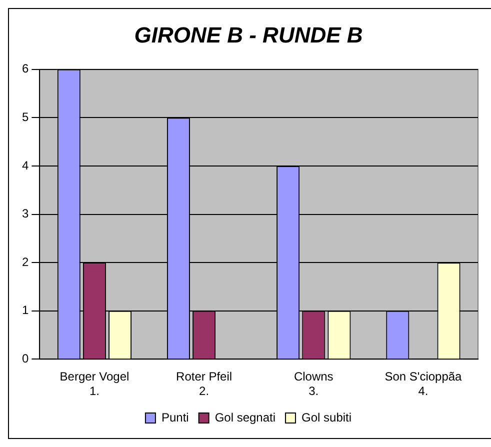  I want to click on y-tick-label: 4, so click(25, 165).